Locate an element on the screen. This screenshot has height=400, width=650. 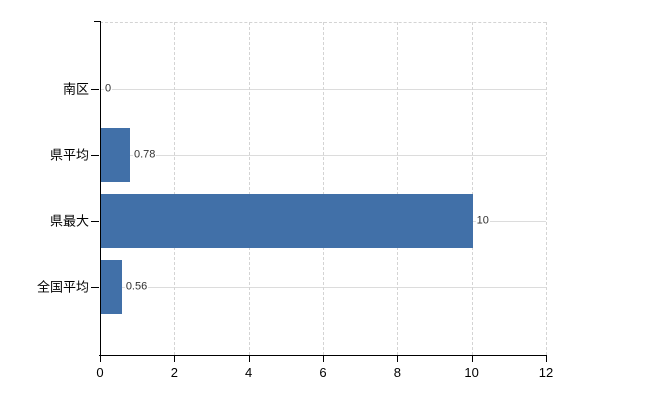
category-label: 県最大 is located at coordinates (69, 221).